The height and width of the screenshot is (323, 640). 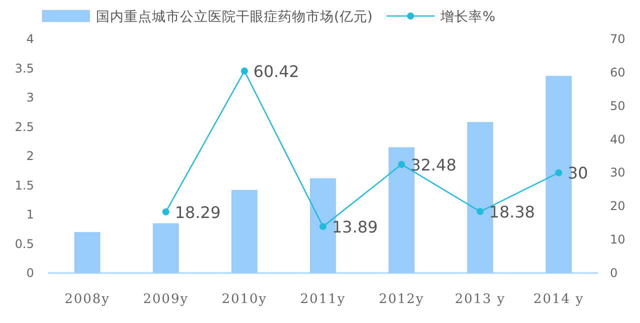 What do you see at coordinates (87, 299) in the screenshot?
I see `x-tick-label: 2008y` at bounding box center [87, 299].